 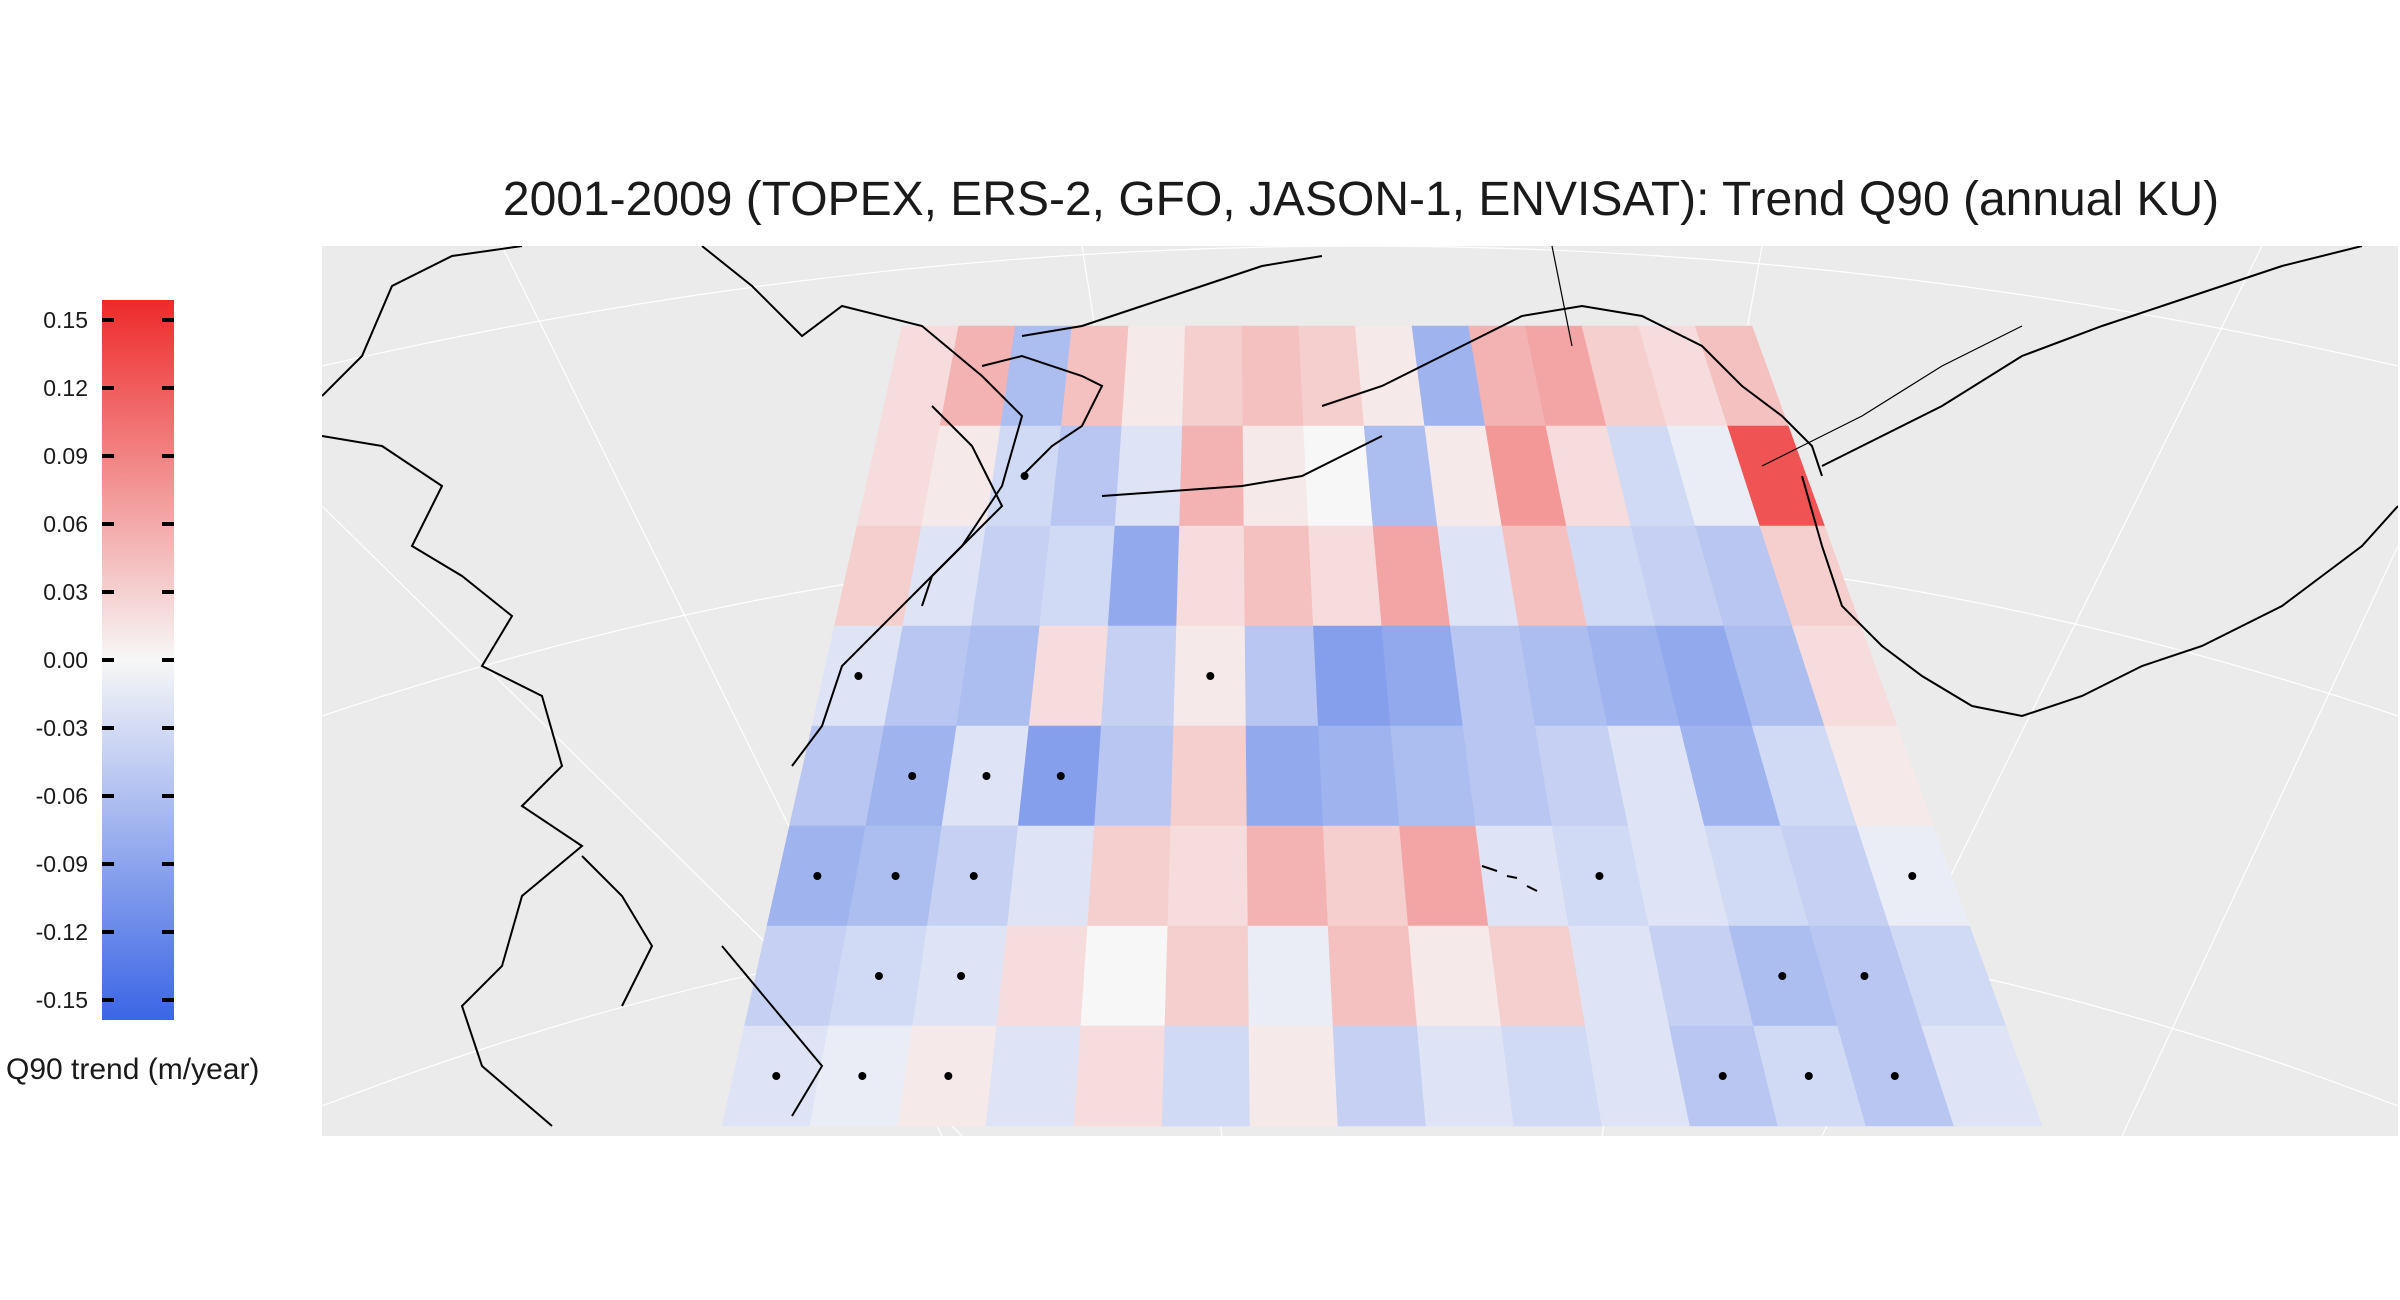 What do you see at coordinates (133, 1069) in the screenshot?
I see `legend-title: Q90 trend (m/year)` at bounding box center [133, 1069].